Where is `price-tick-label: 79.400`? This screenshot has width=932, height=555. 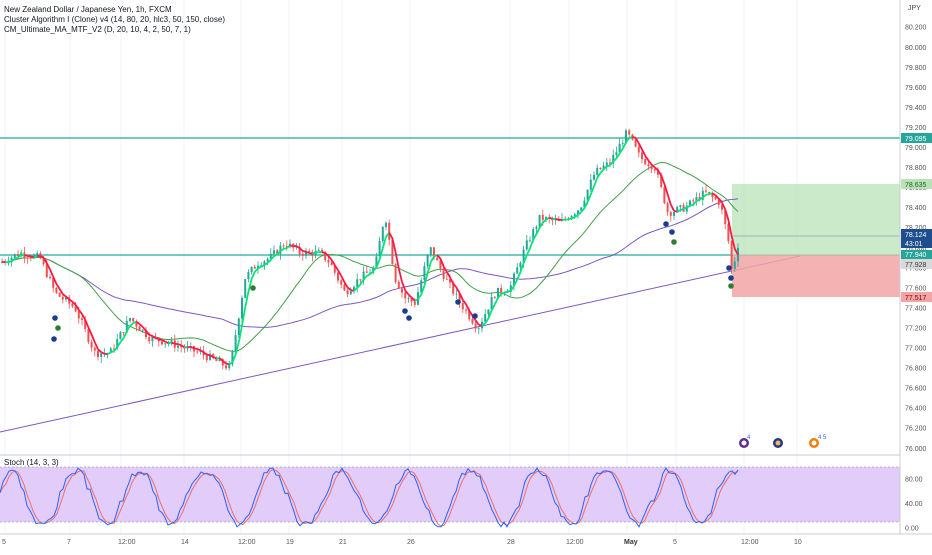 price-tick-label: 79.400 is located at coordinates (916, 108).